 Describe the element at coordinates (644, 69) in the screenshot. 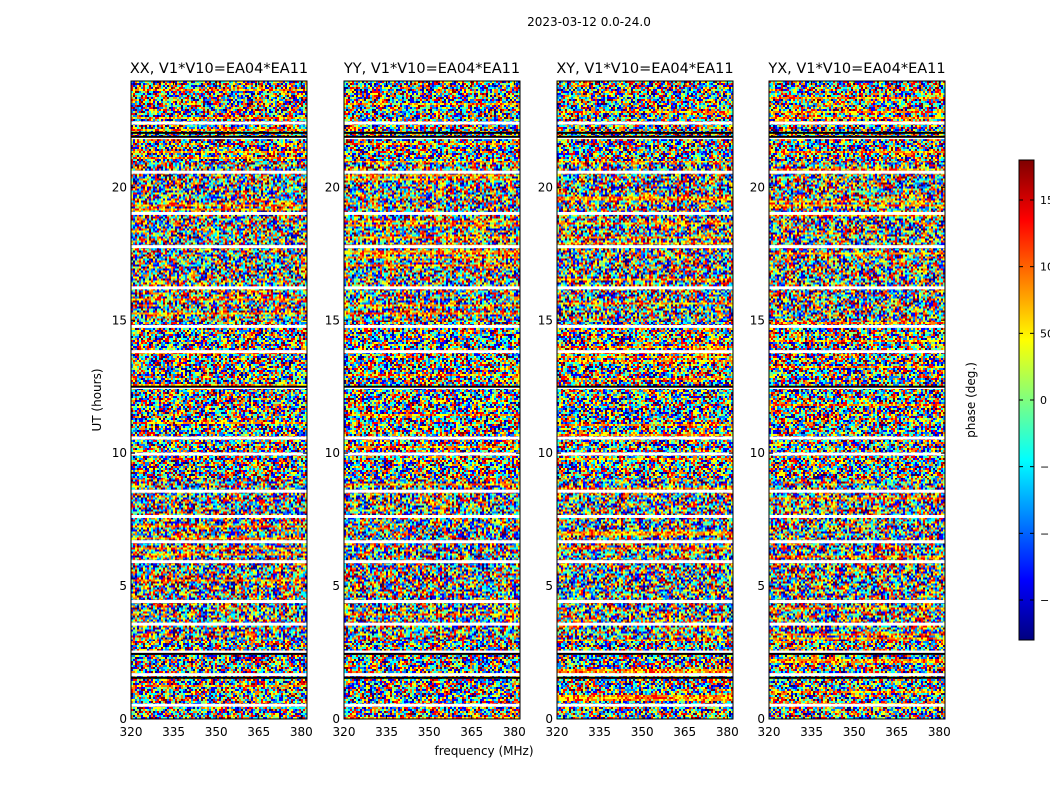

I see `panel-title: XY, V1*V10=EA04*EA11` at that location.